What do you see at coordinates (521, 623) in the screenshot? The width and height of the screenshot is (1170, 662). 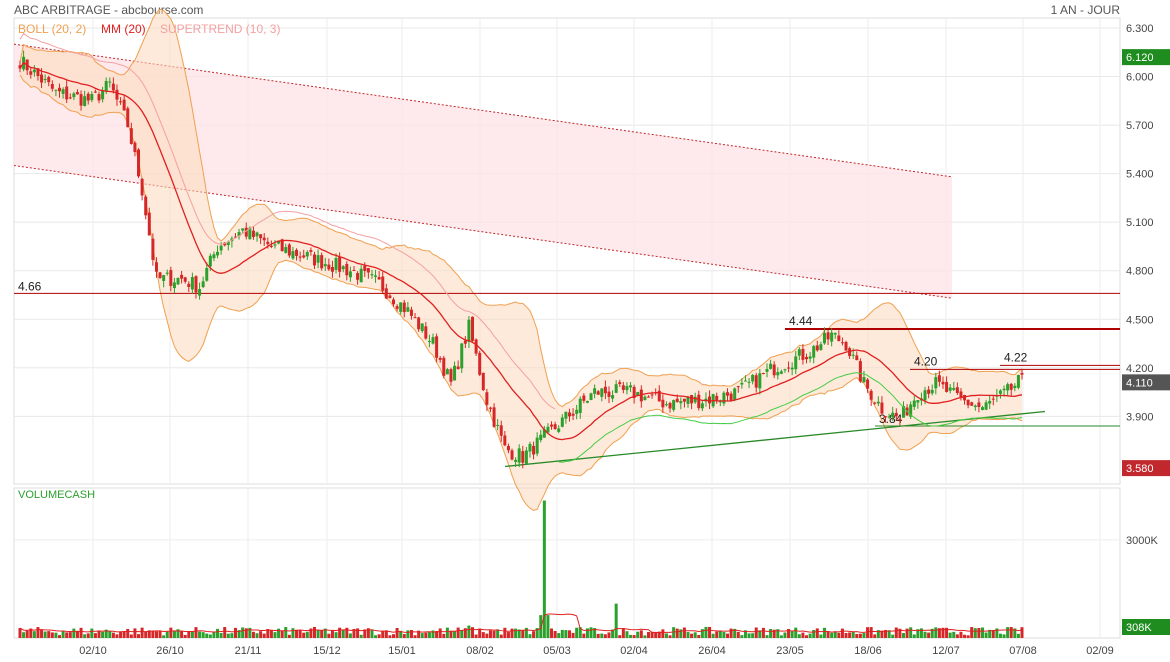 I see `volume-average-line` at bounding box center [521, 623].